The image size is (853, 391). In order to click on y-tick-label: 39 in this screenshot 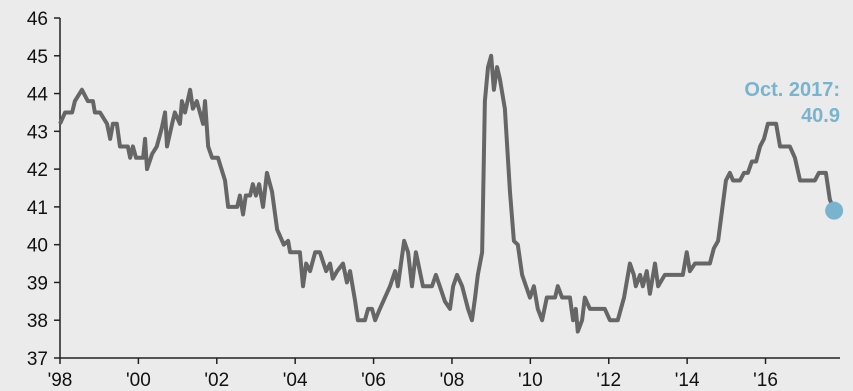, I will do `click(37, 283)`.